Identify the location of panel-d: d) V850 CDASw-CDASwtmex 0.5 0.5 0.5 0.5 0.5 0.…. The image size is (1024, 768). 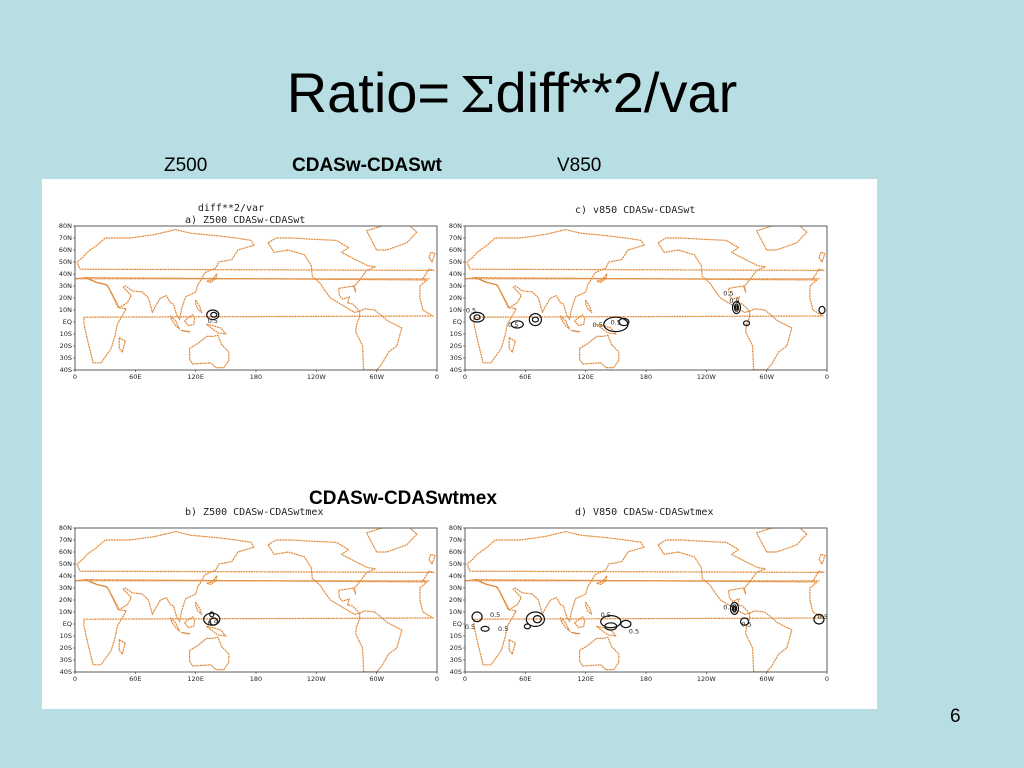
(635, 593).